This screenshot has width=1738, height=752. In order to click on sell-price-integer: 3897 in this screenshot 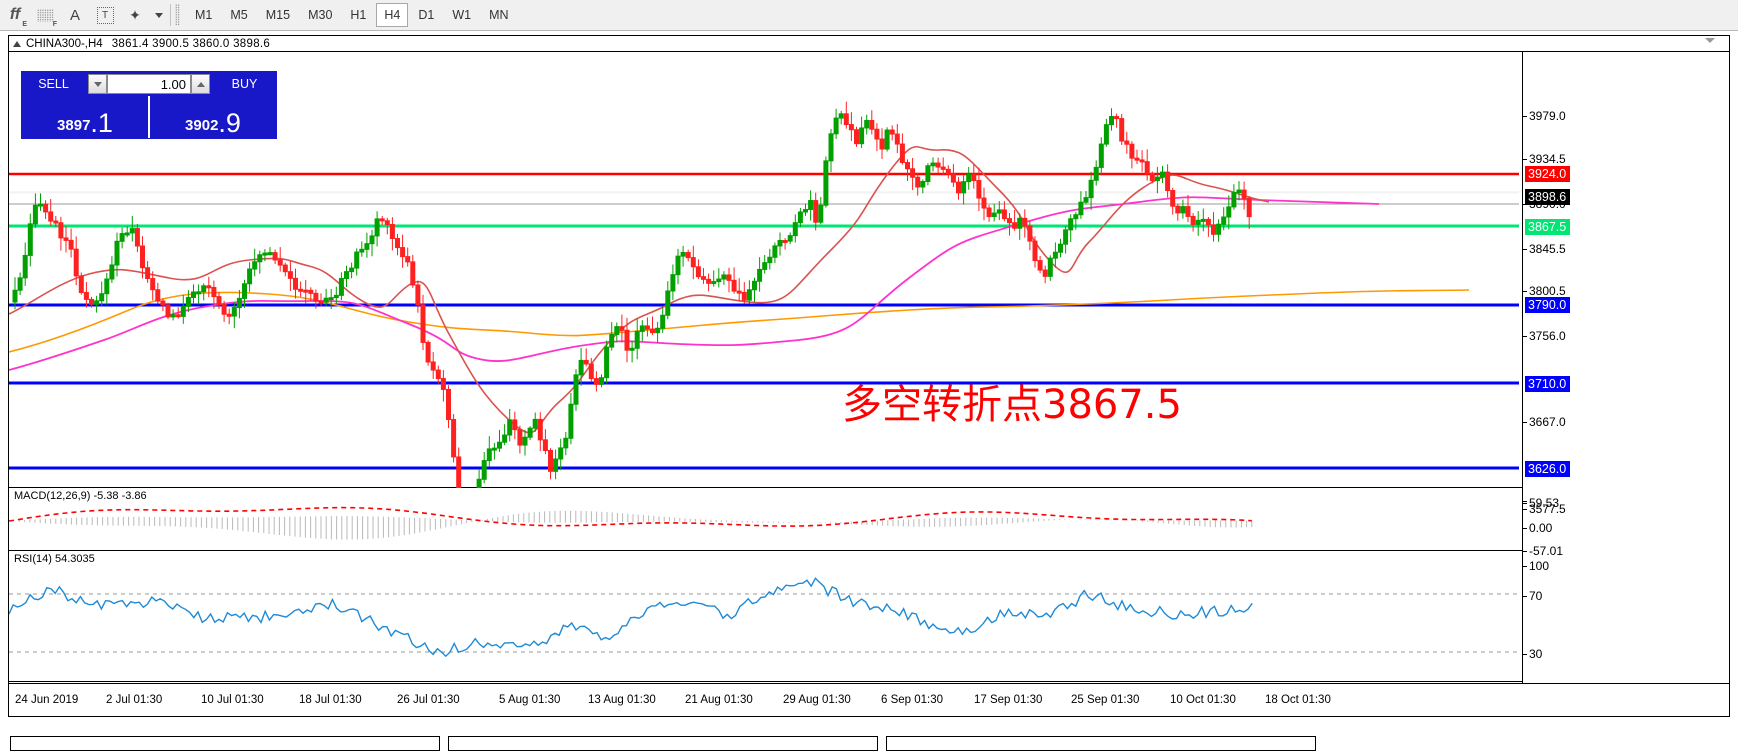, I will do `click(74, 125)`.